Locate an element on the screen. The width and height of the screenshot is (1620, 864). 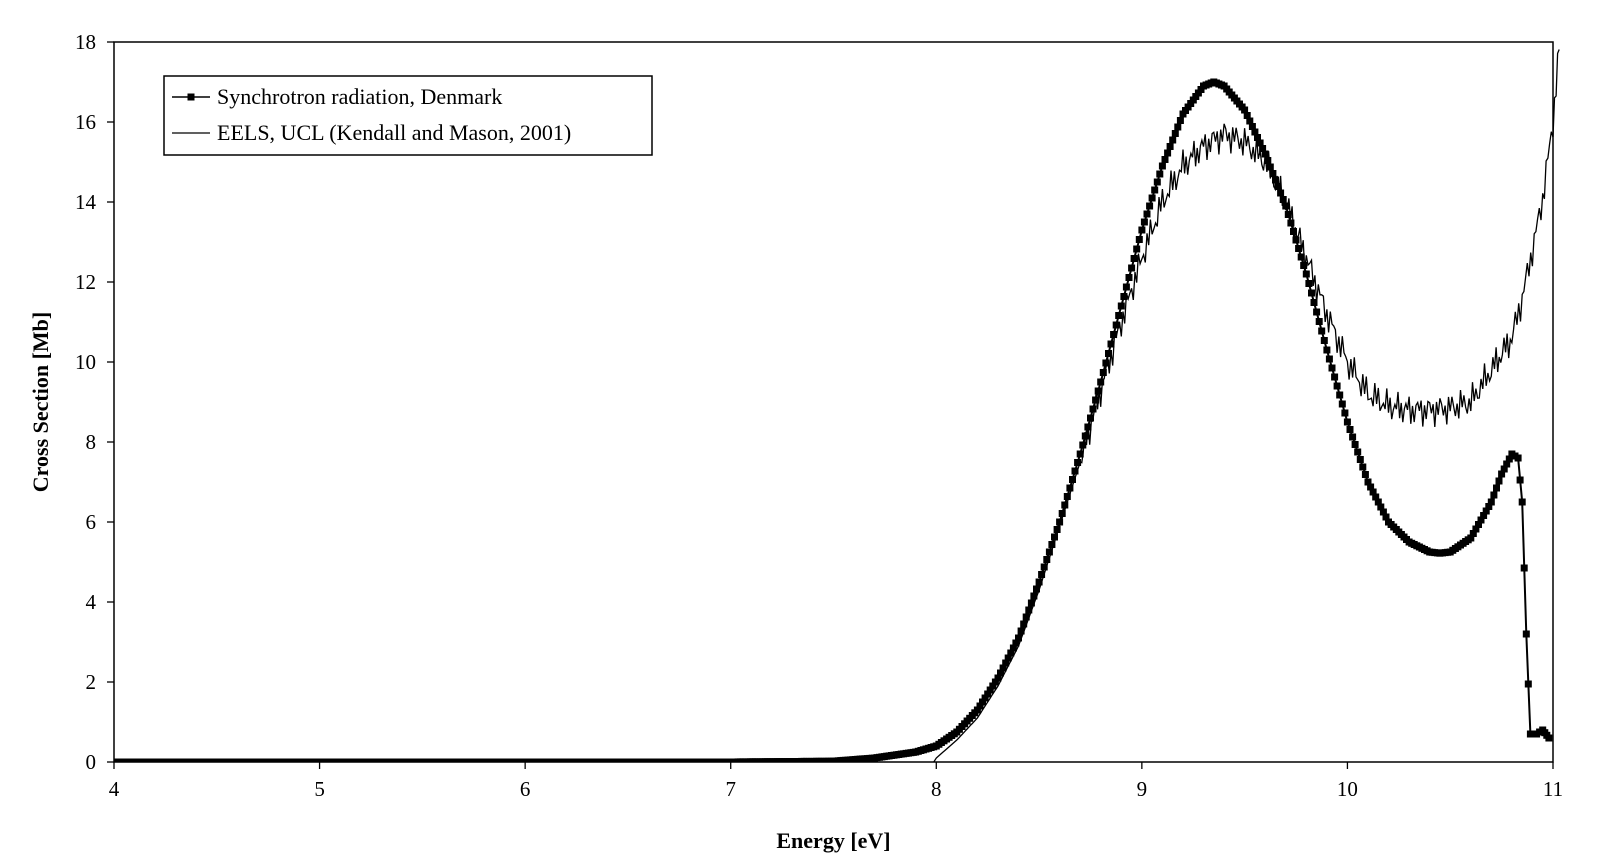
legend-box is located at coordinates (408, 115).